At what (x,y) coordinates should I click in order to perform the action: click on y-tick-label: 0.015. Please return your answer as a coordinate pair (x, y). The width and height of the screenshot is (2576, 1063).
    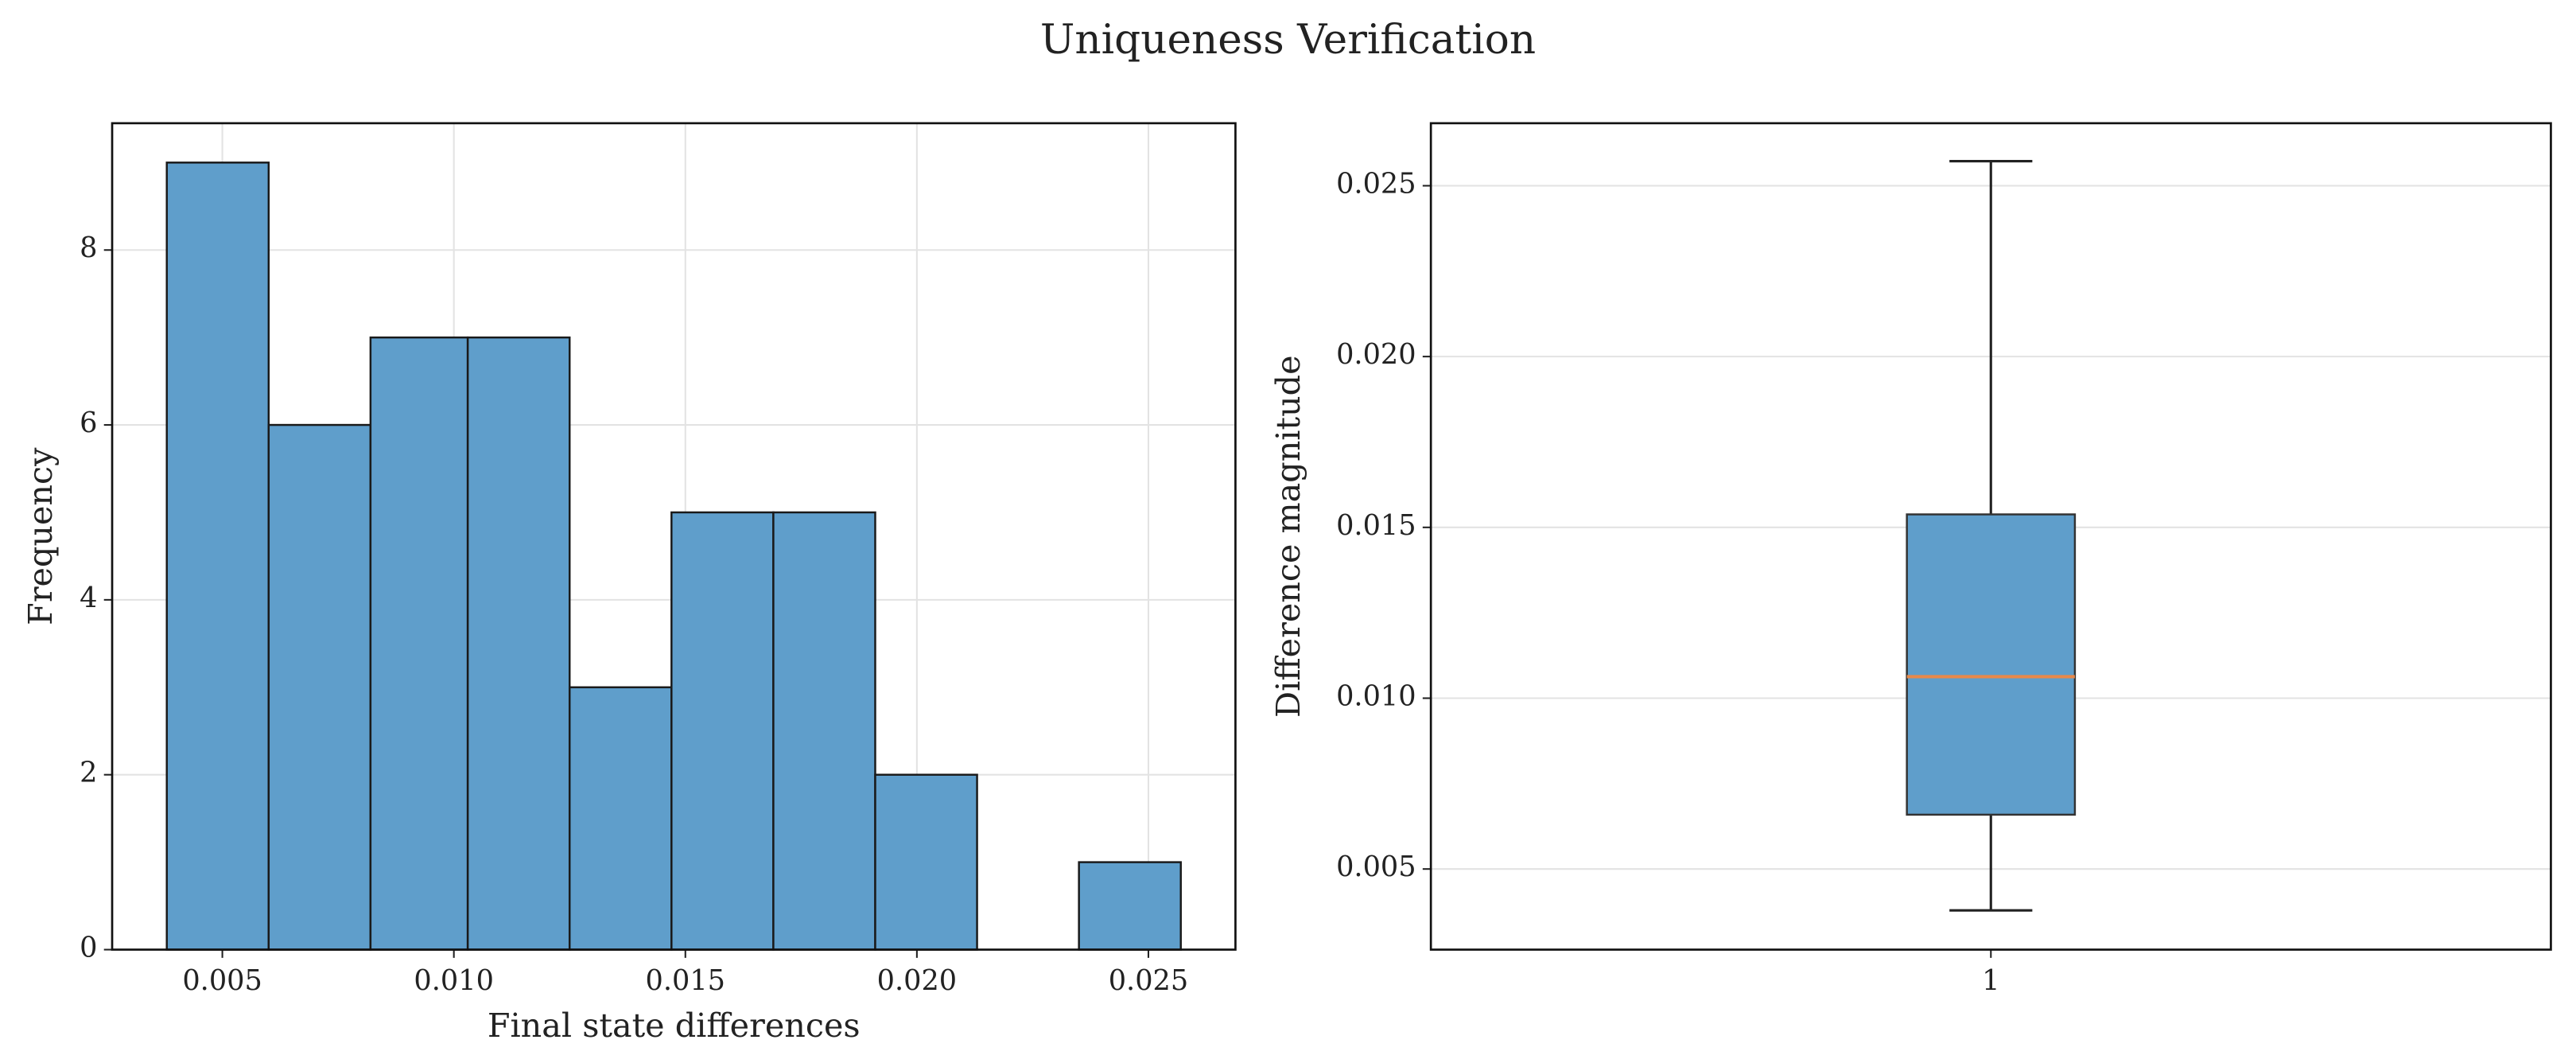
    Looking at the image, I should click on (1376, 525).